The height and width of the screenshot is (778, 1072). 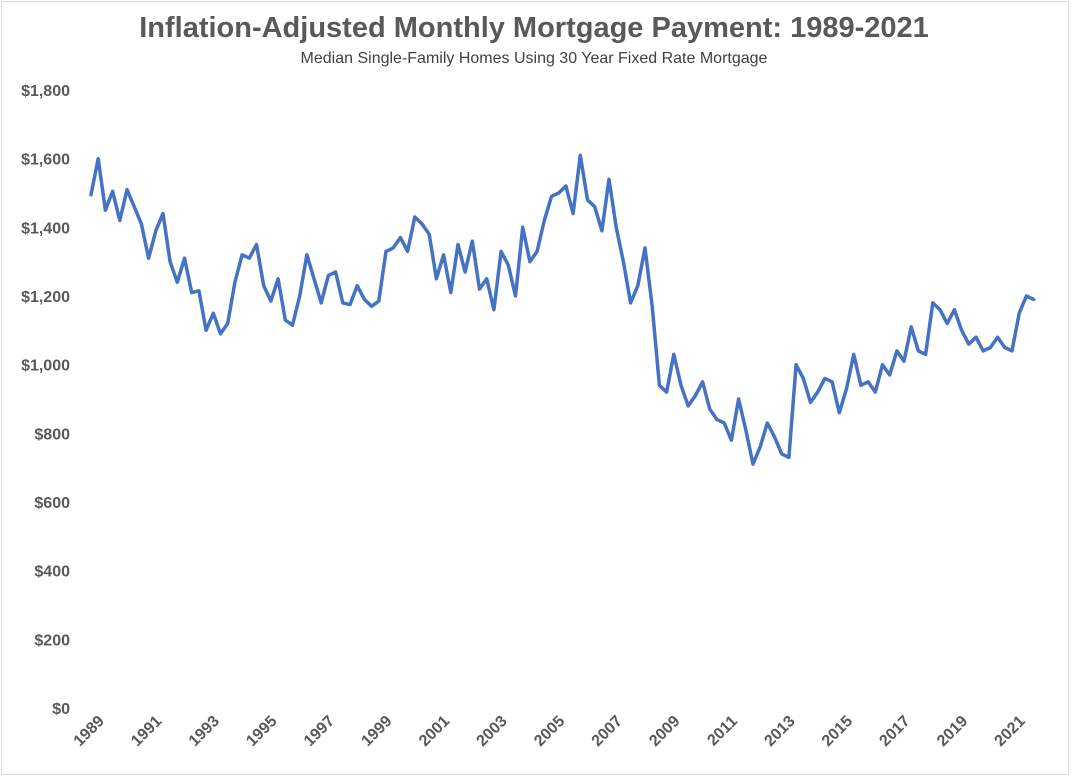 I want to click on x-tick-label: 1999, so click(x=376, y=731).